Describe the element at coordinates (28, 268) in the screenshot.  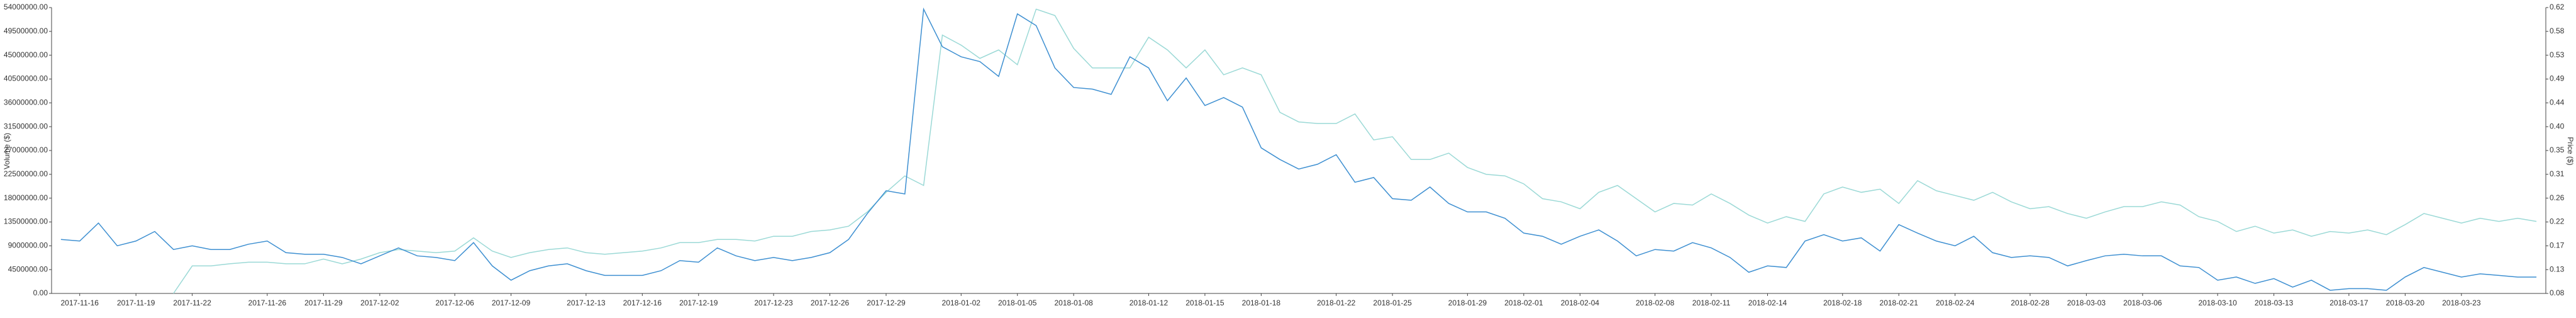
I see `y-tick-label: 4500000.00` at that location.